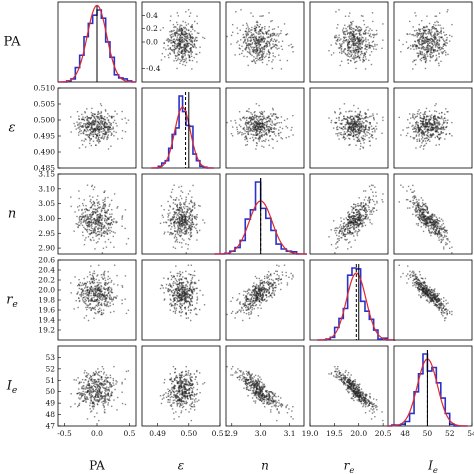 This screenshot has height=474, width=474. What do you see at coordinates (182, 137) in the screenshot?
I see `gaussian-fit-curve` at bounding box center [182, 137].